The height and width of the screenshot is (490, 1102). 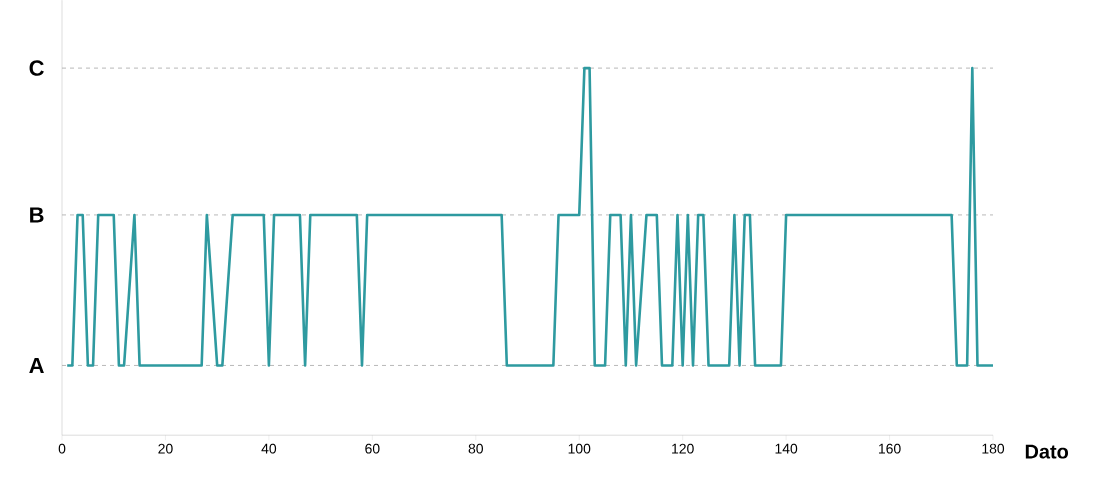 What do you see at coordinates (62, 448) in the screenshot?
I see `x-tick-label: 0` at bounding box center [62, 448].